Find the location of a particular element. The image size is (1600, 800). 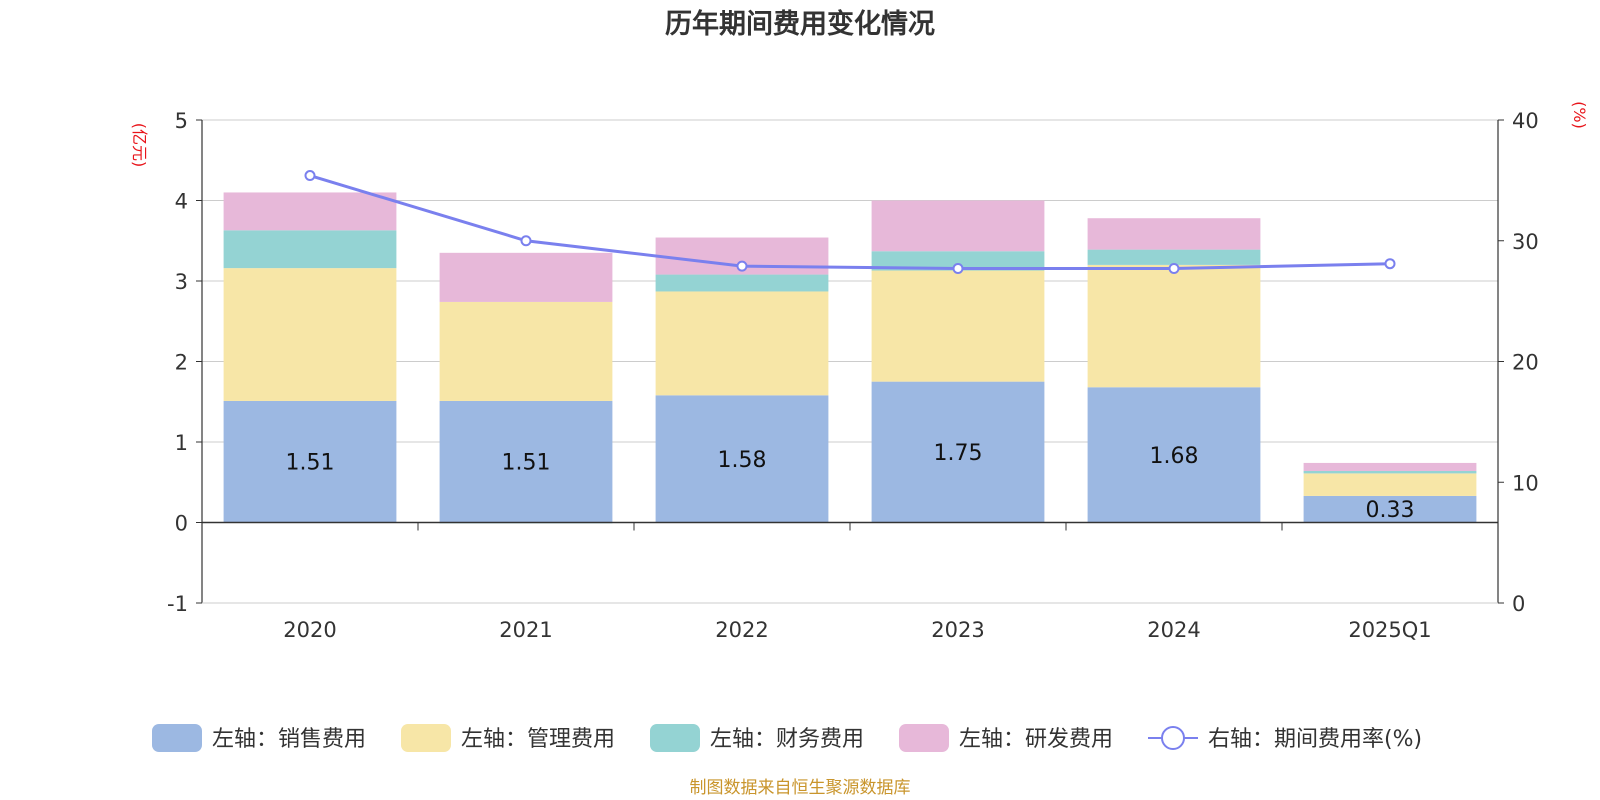

bar-4-2021 is located at coordinates (526, 277).